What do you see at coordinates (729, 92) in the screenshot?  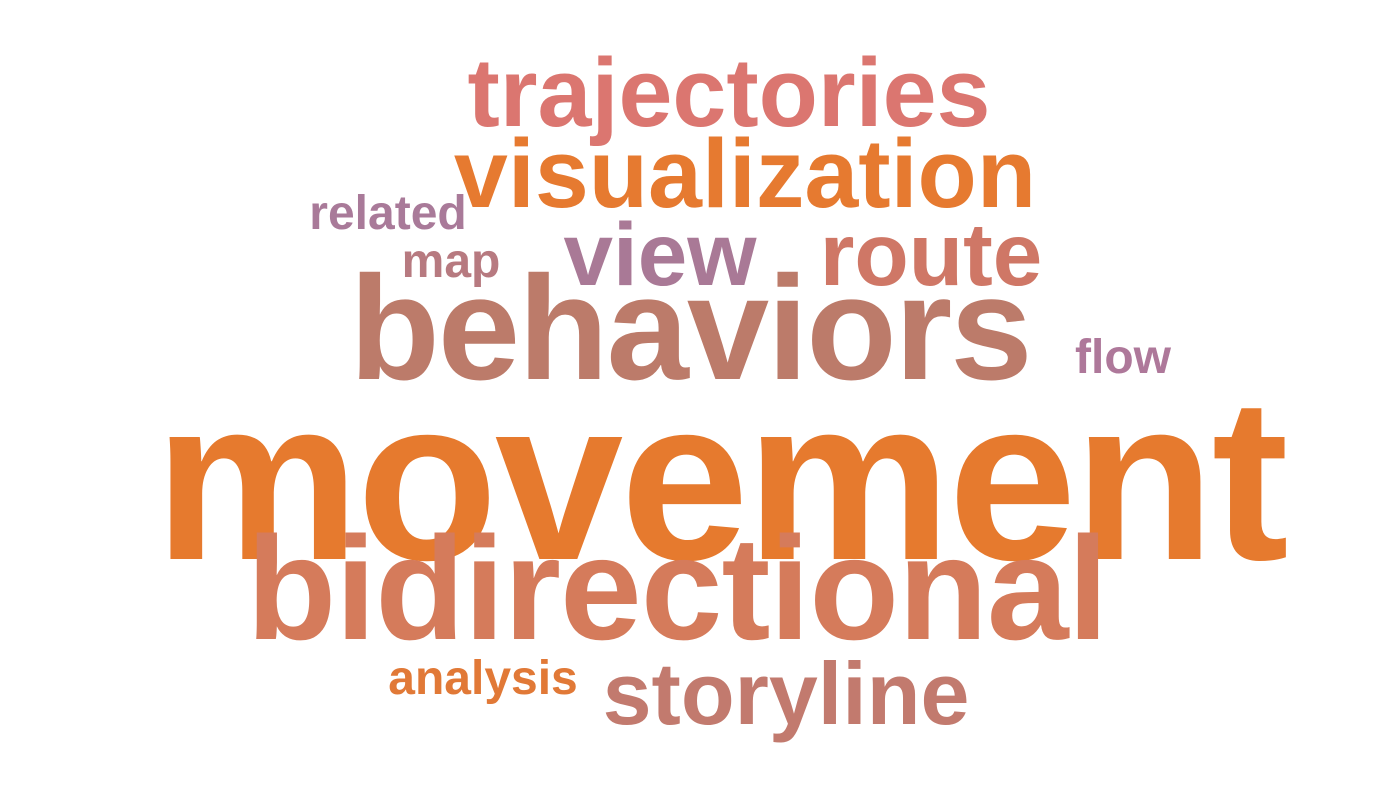 I see `word-trajectories: trajectories` at bounding box center [729, 92].